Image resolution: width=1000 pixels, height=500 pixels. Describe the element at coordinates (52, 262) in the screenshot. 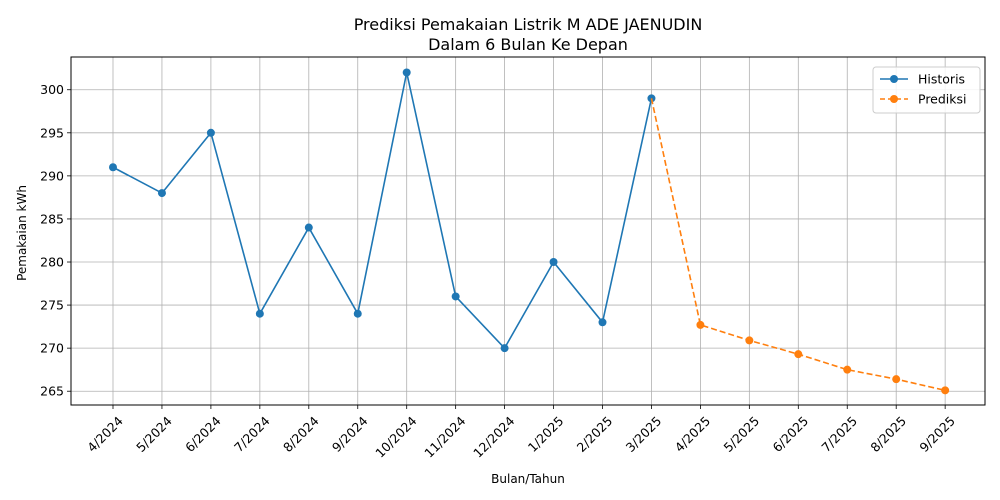

I see `y-tick-label: 280` at that location.